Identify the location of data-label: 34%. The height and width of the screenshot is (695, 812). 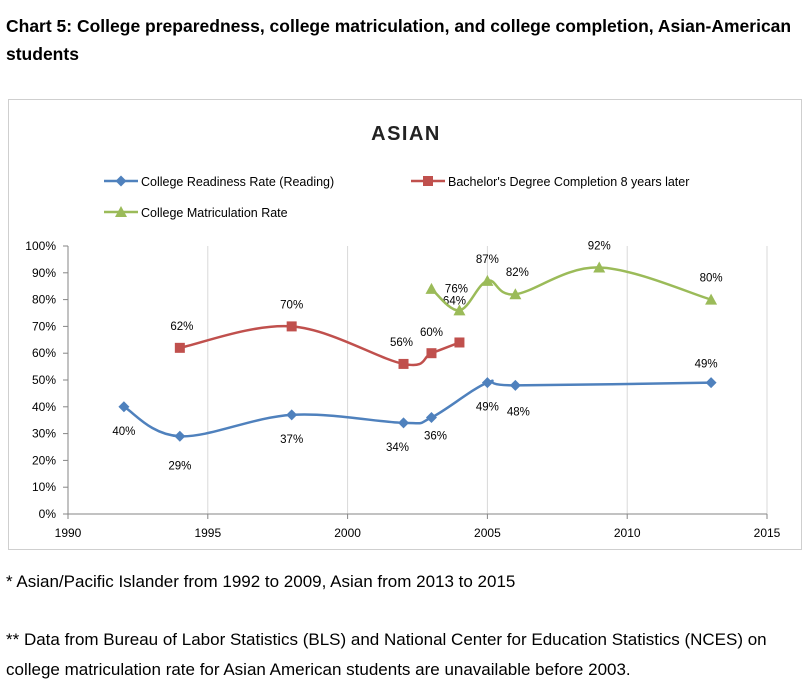
(397, 448).